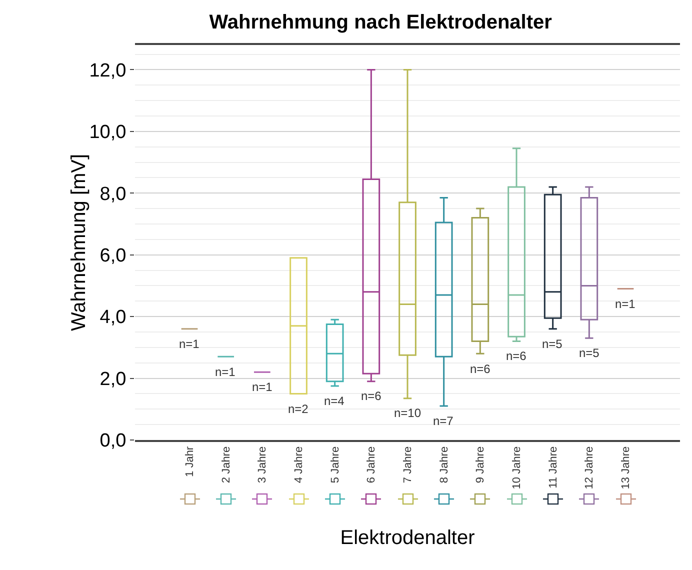  I want to click on y-tick-label: 4,0, so click(113, 317).